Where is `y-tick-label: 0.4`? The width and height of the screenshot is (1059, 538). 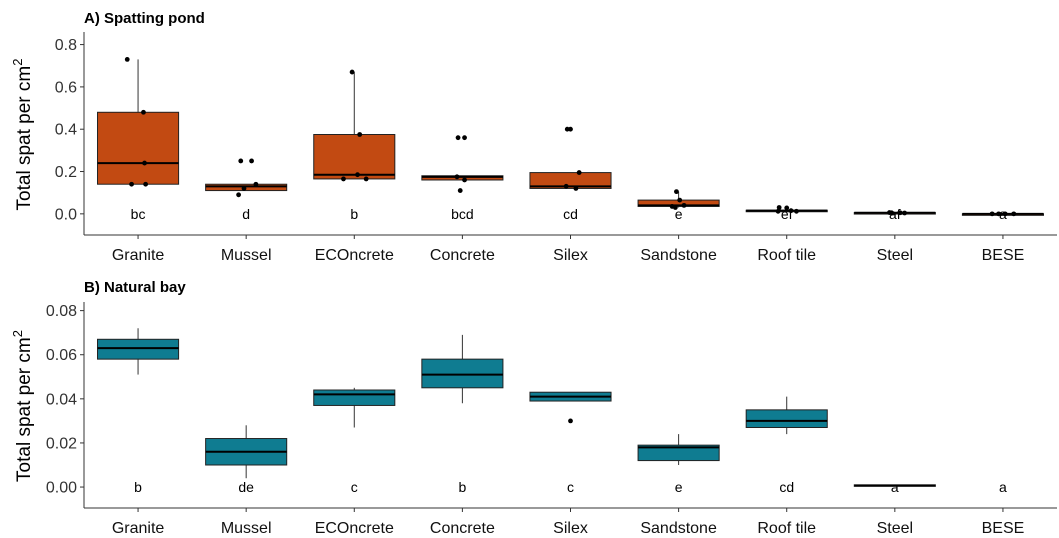
y-tick-label: 0.4 is located at coordinates (66, 130).